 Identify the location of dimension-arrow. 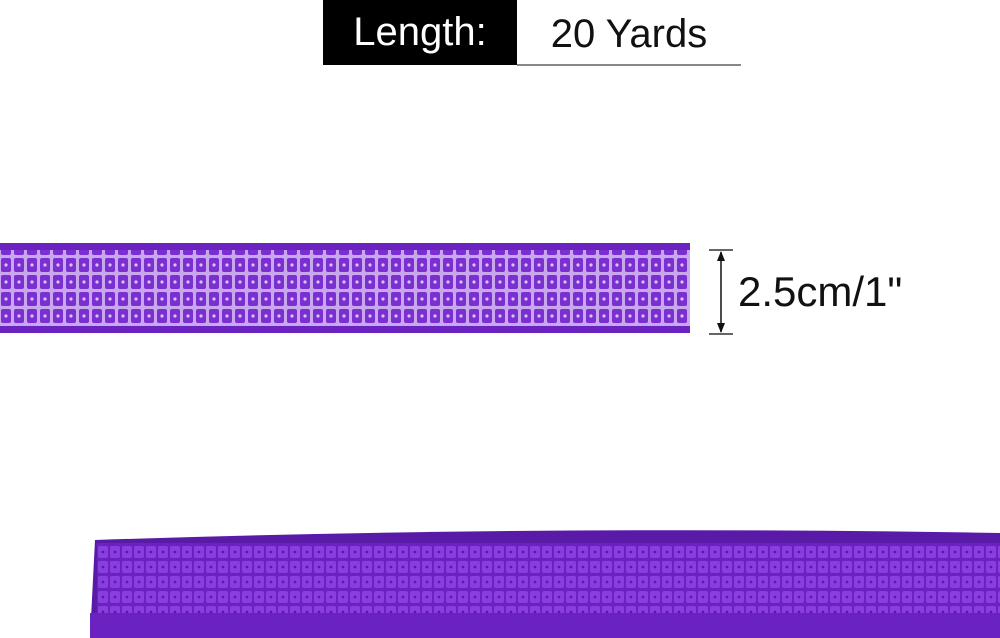
(721, 292).